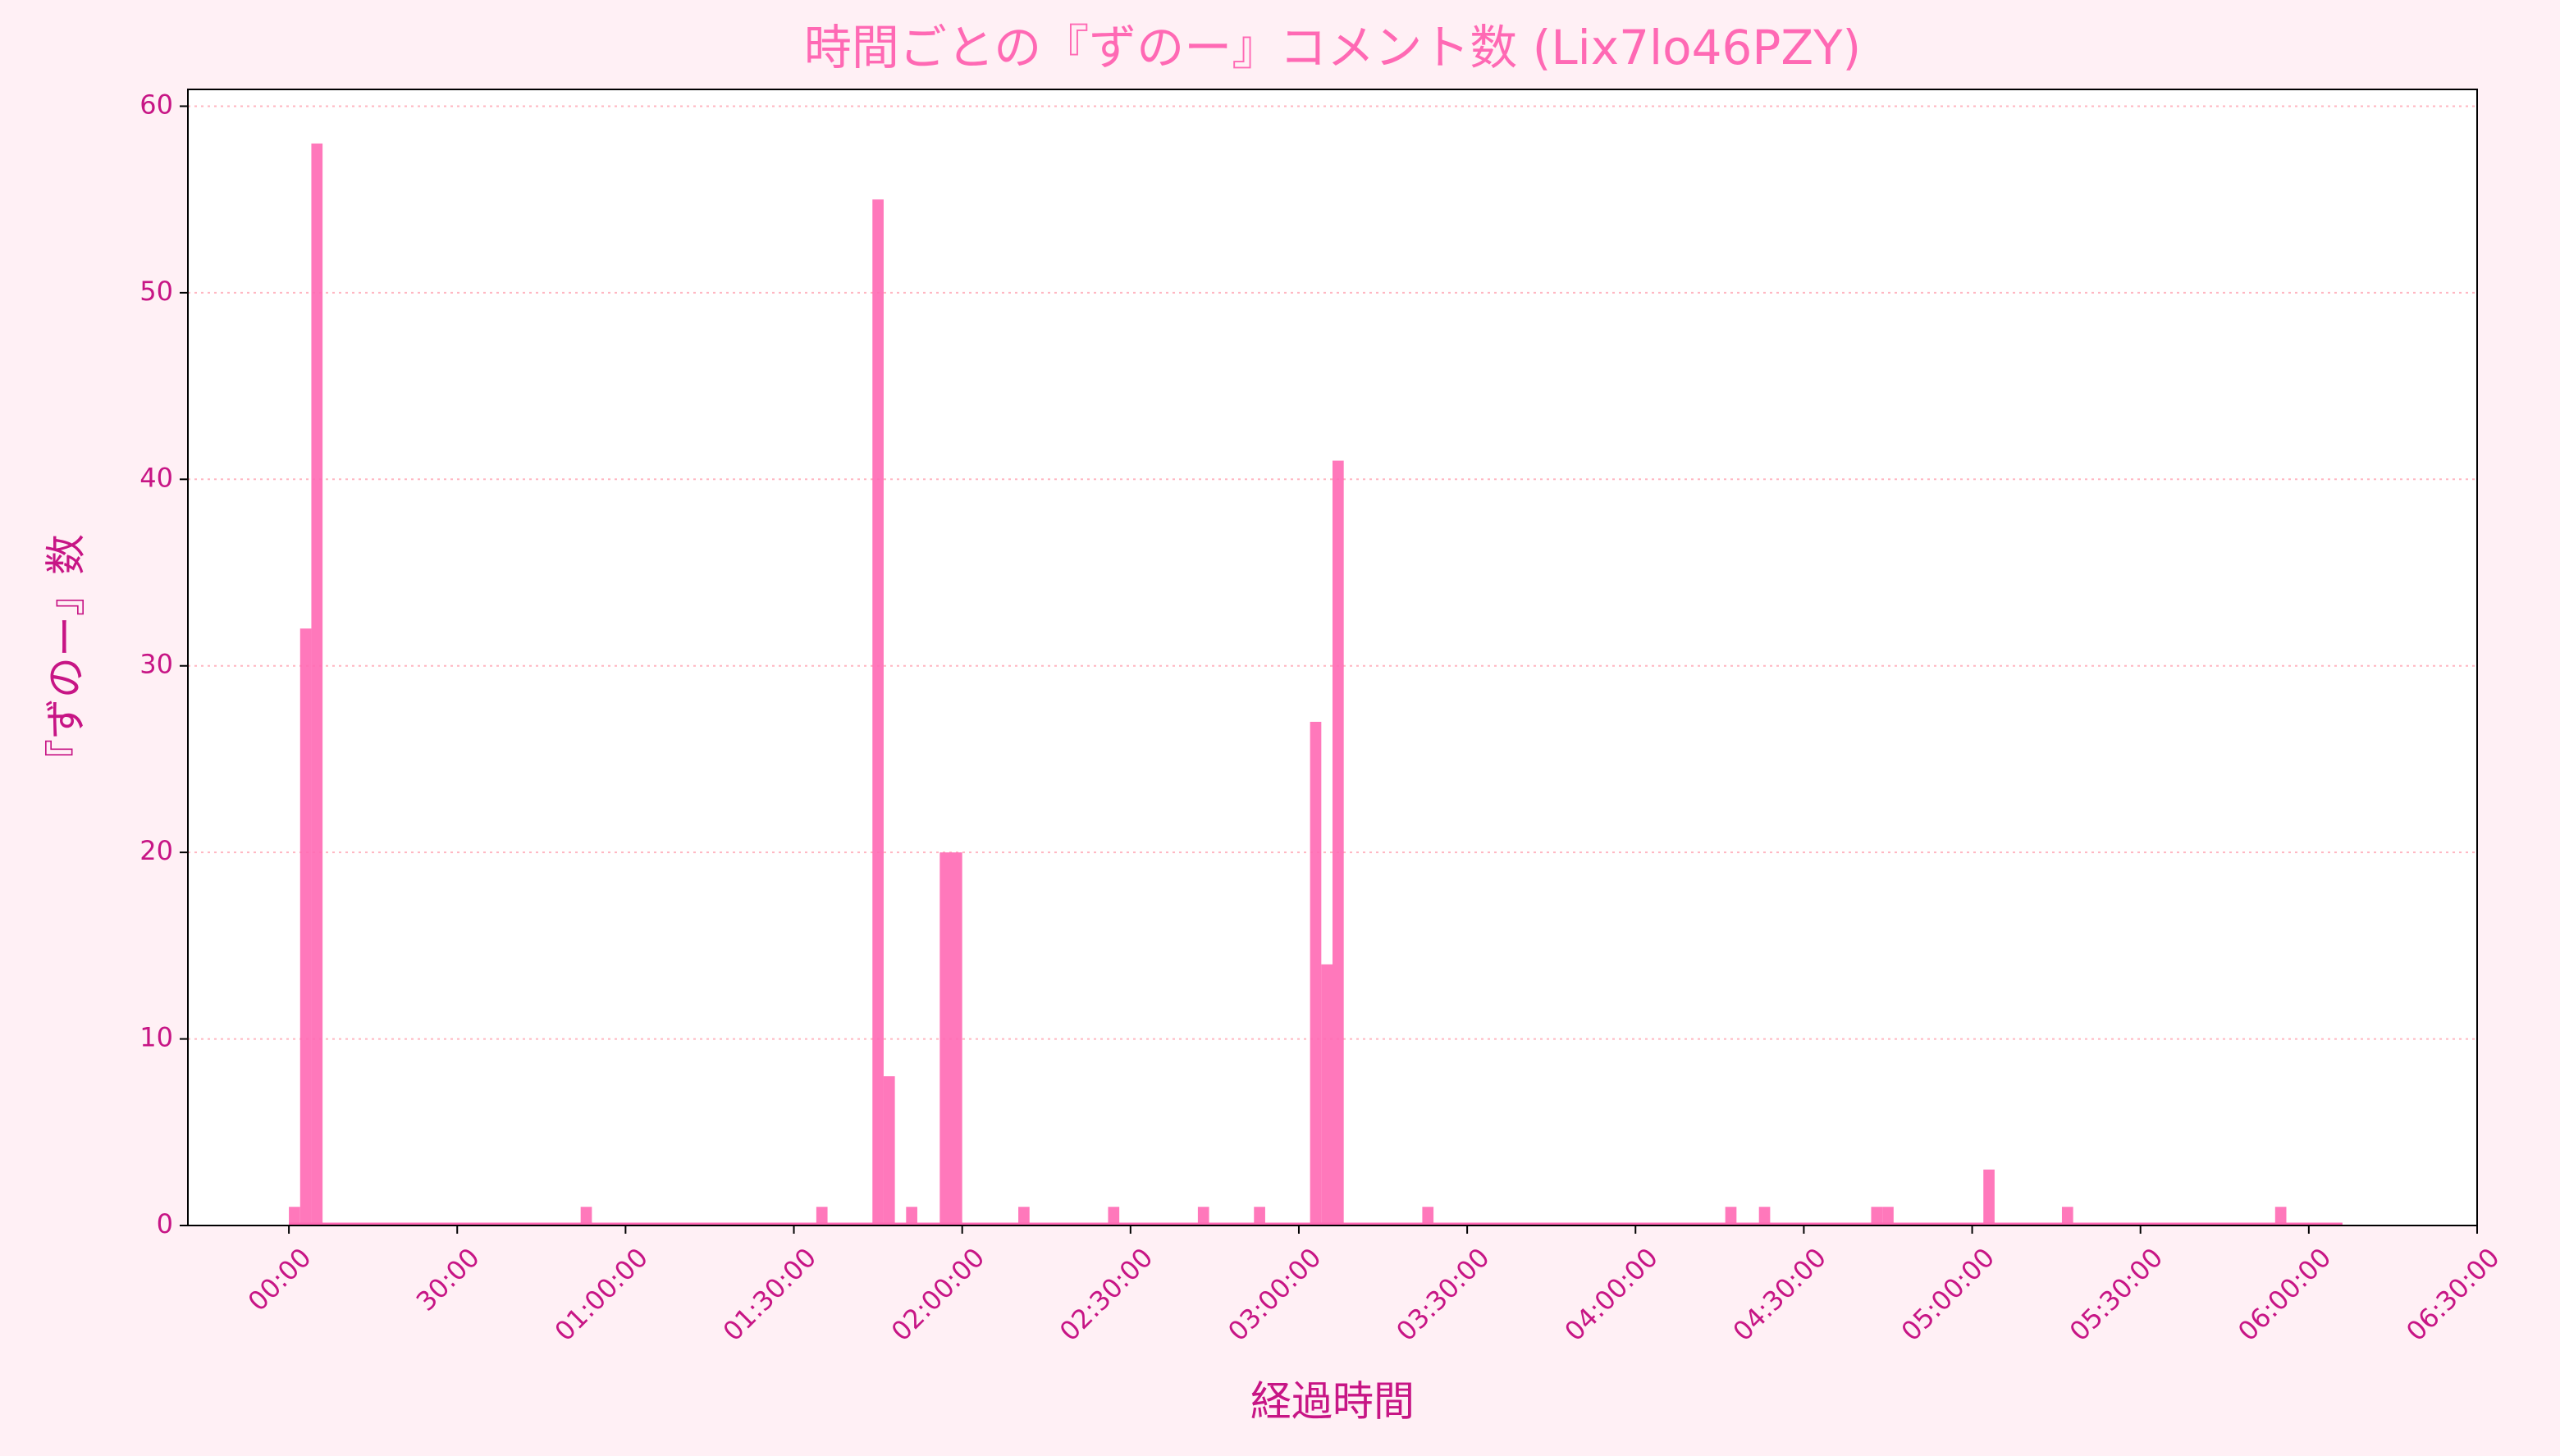 This screenshot has width=2560, height=1456. Describe the element at coordinates (1332, 47) in the screenshot. I see `chart-title: 時間ごとの『ずのー』コメント数 (Lix7lo46PZY)` at that location.